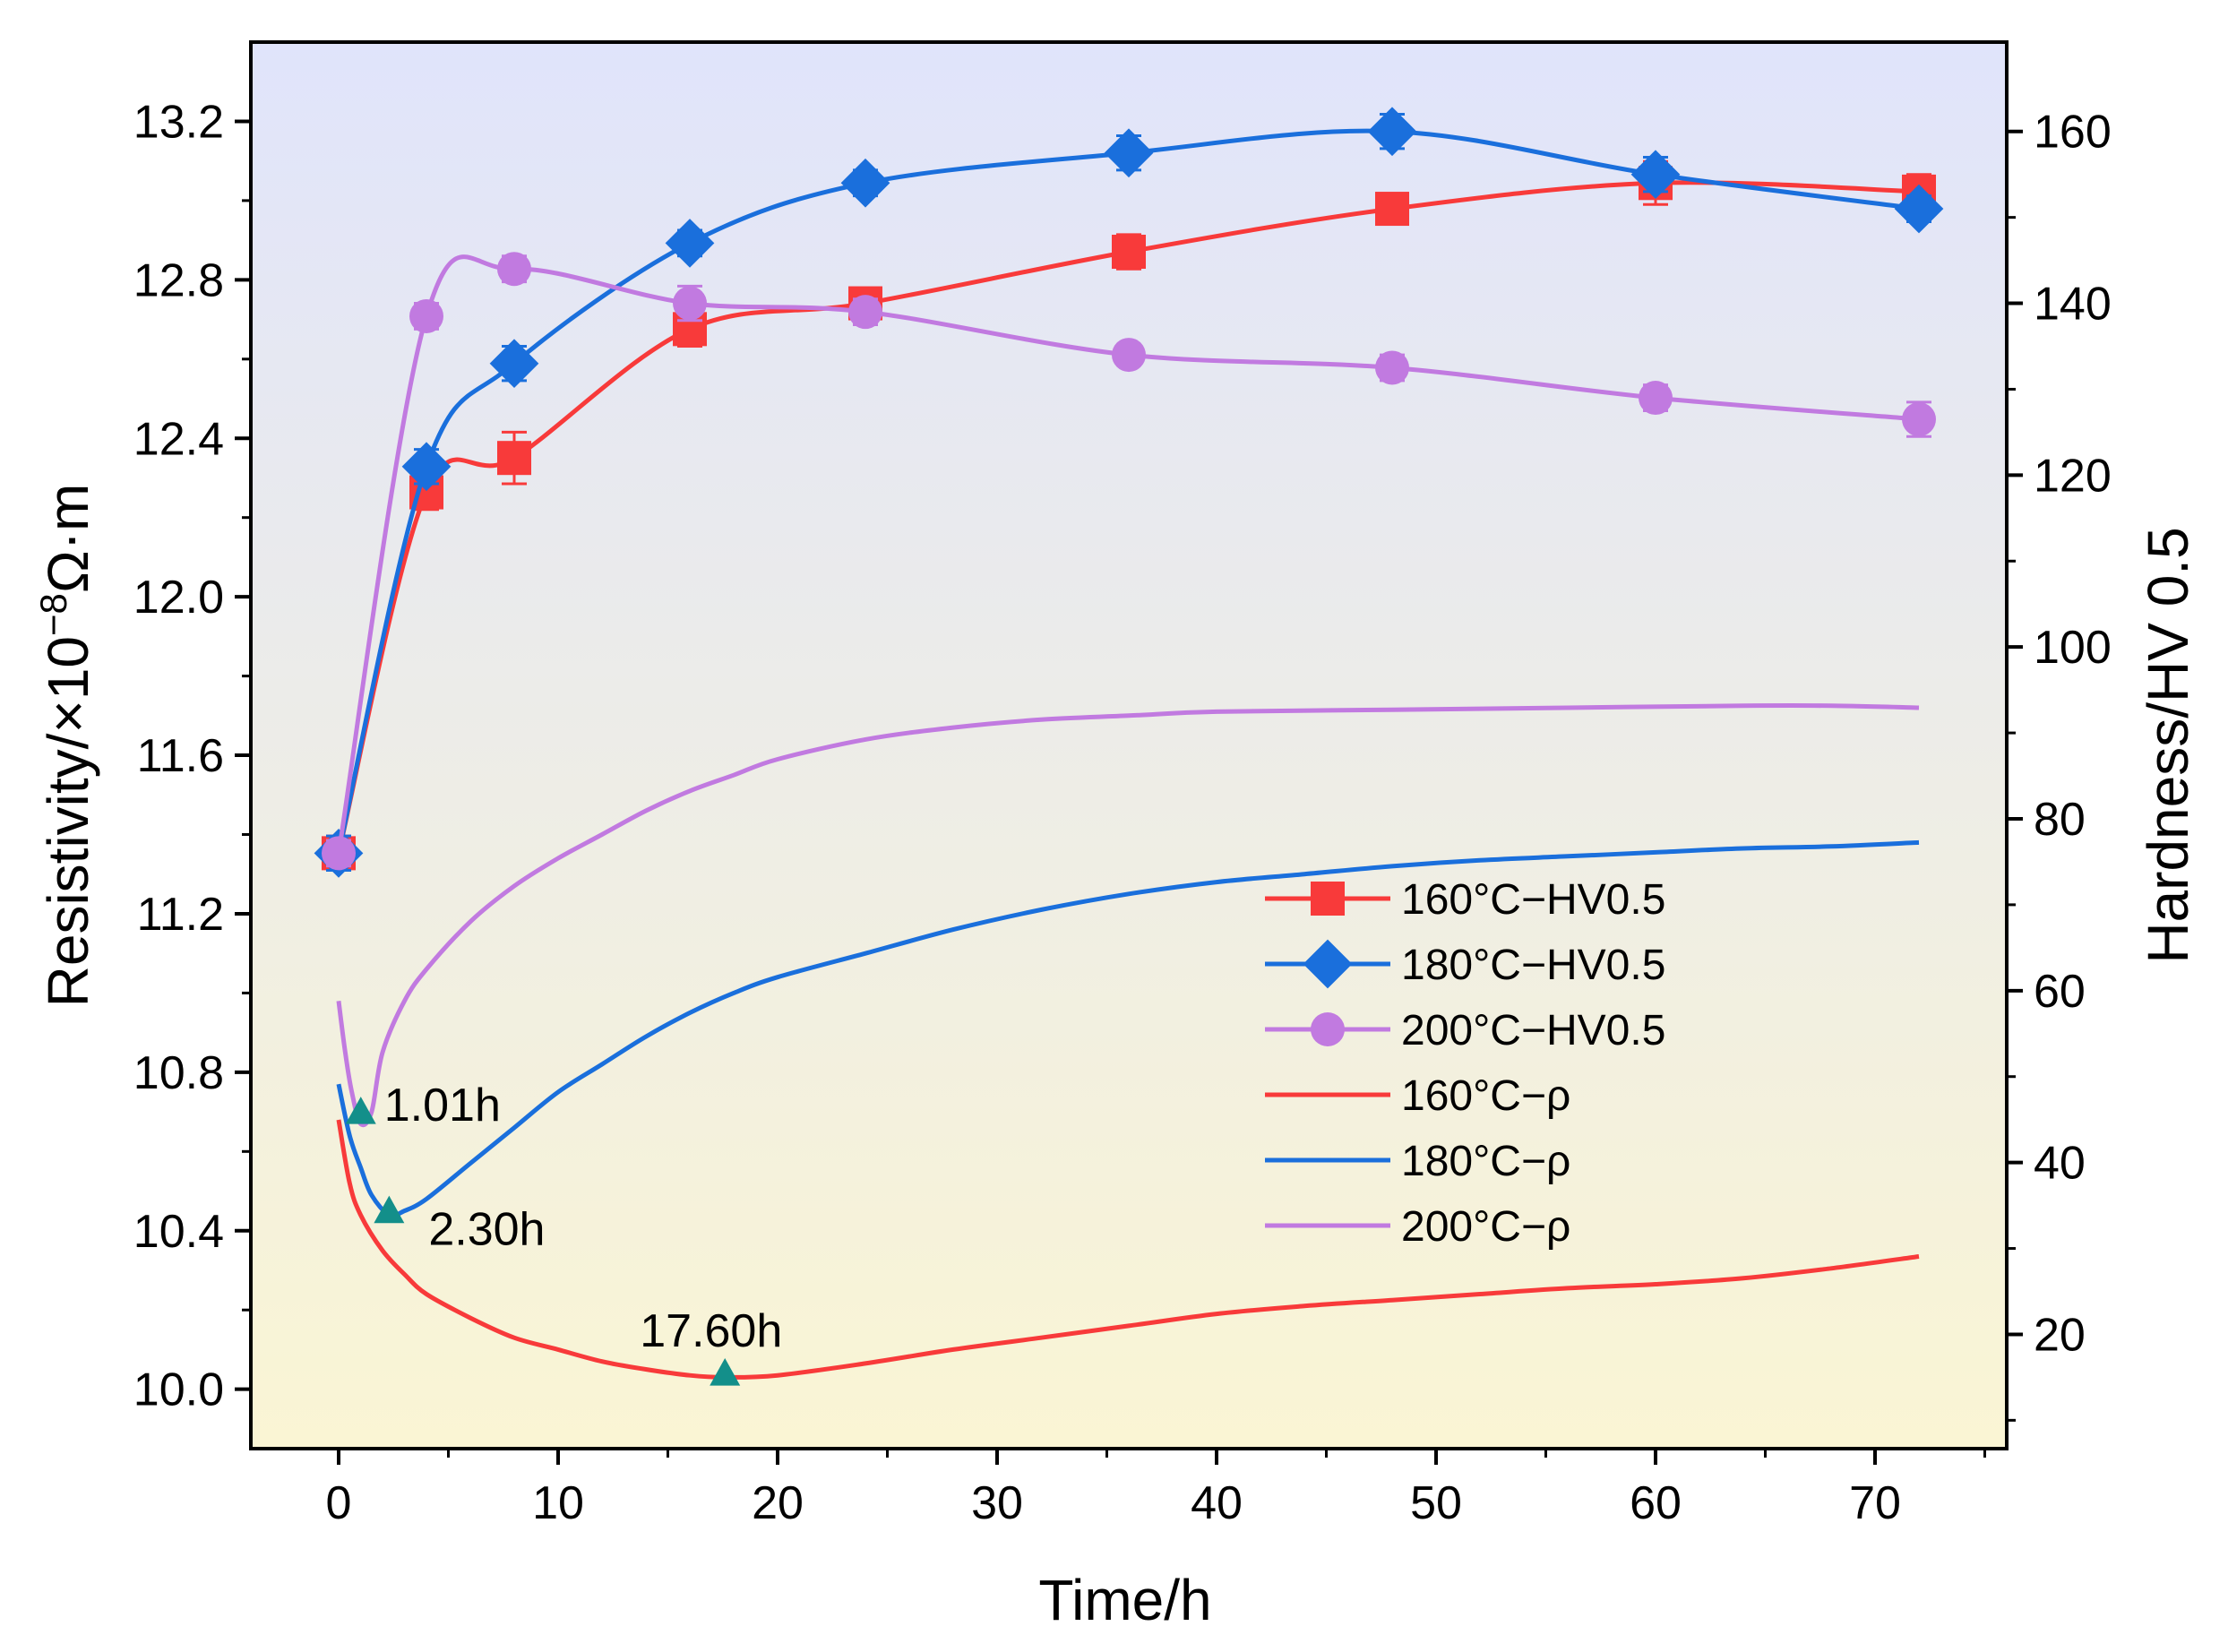  I want to click on x-tick-label: 70, so click(1875, 1503).